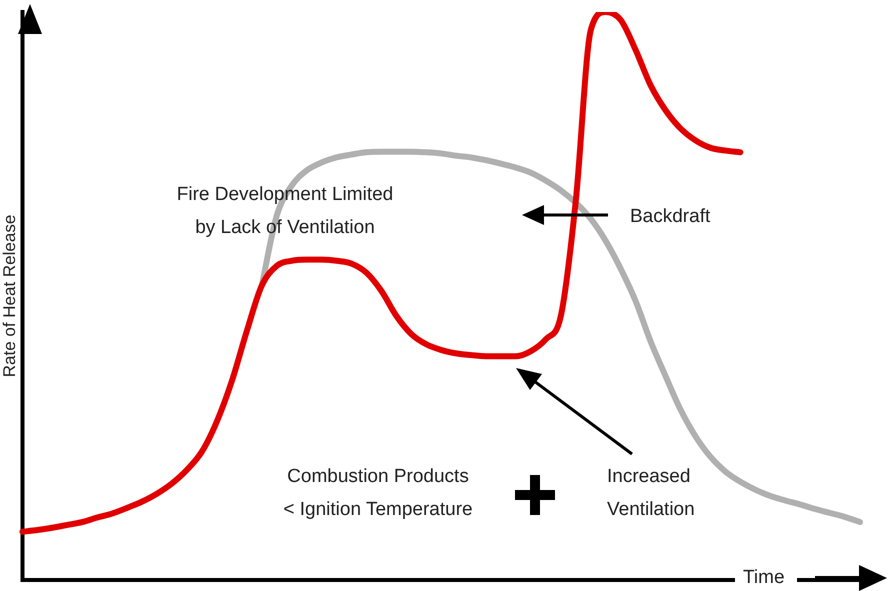  Describe the element at coordinates (9, 296) in the screenshot. I see `y-axis-title: Rate of Heat Release` at that location.